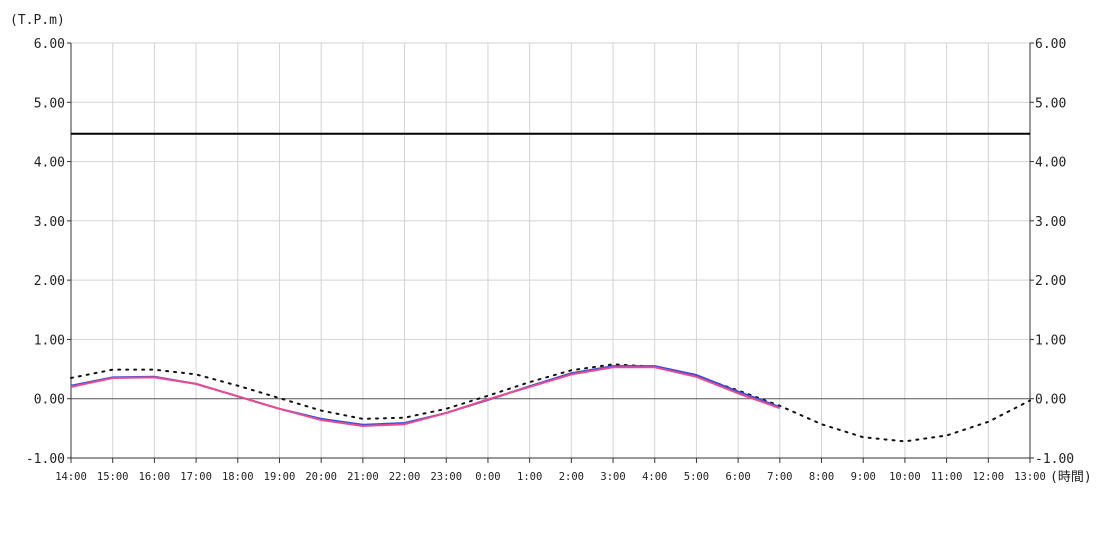 This screenshot has height=550, width=1100. Describe the element at coordinates (1050, 400) in the screenshot. I see `y-tick-label-right: 0.00` at that location.